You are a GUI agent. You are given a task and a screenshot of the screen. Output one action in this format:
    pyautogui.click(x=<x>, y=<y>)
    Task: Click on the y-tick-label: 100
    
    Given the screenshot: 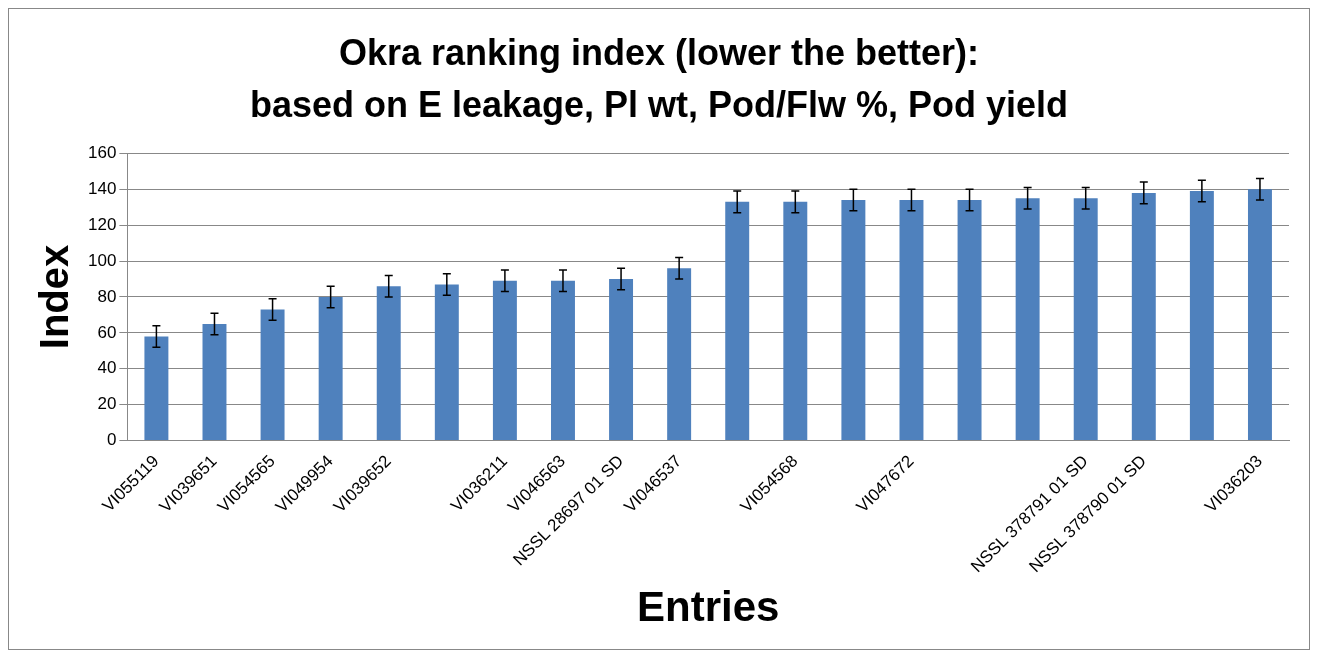 What is the action you would take?
    pyautogui.click(x=102, y=260)
    